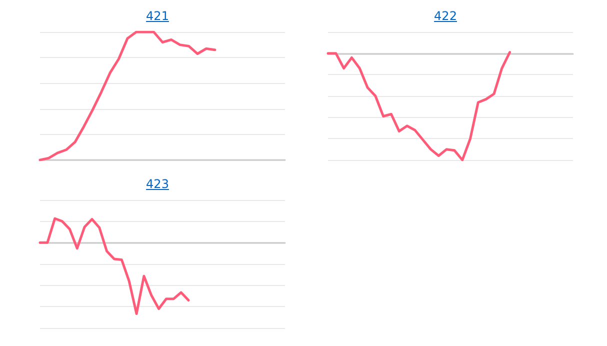 The image size is (607, 346). I want to click on chart-title: 422, so click(445, 16).